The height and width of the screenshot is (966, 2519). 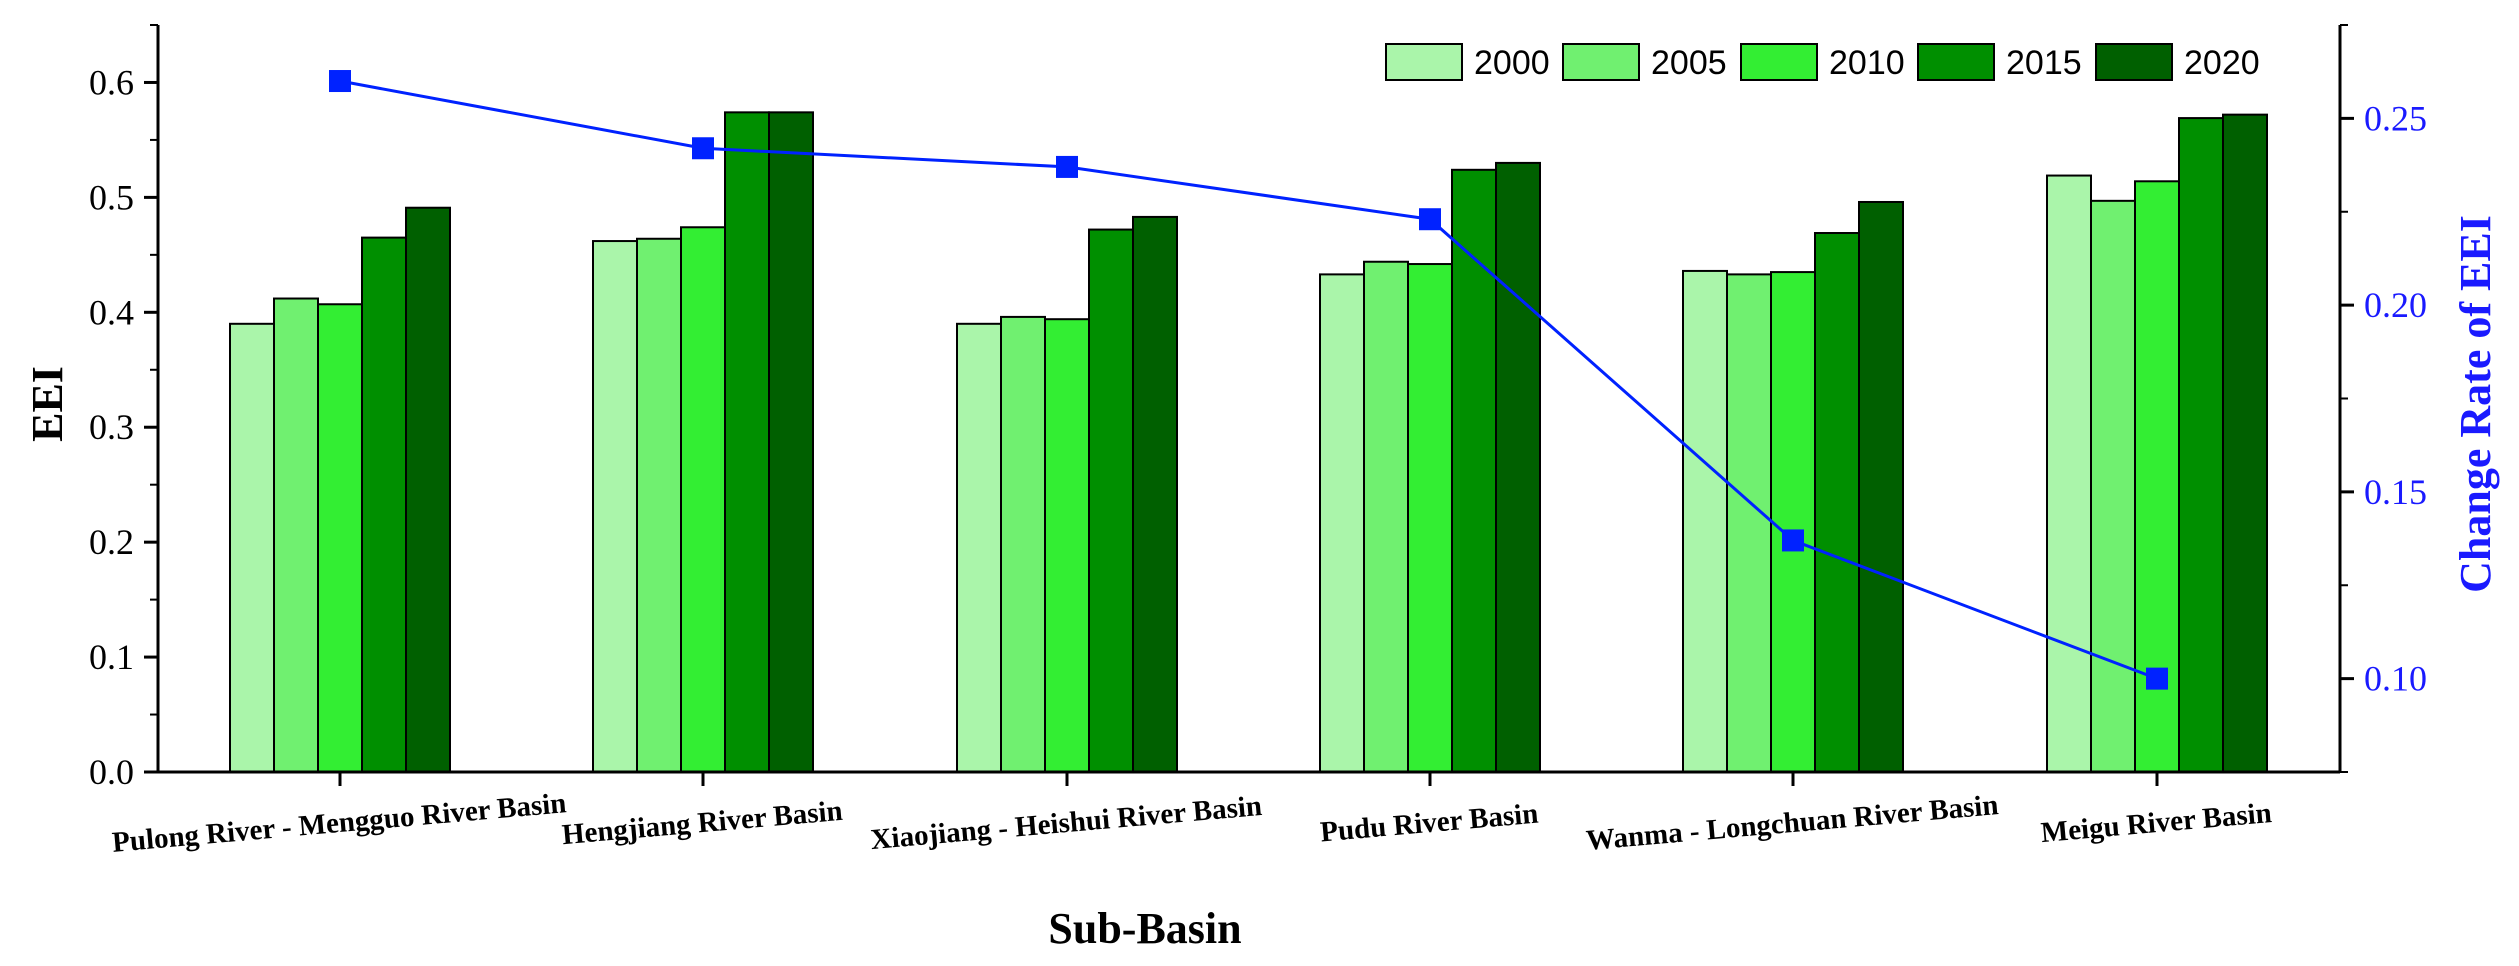 I want to click on x-category-label: Pulong River - Mengguo River Basin, so click(x=339, y=823).